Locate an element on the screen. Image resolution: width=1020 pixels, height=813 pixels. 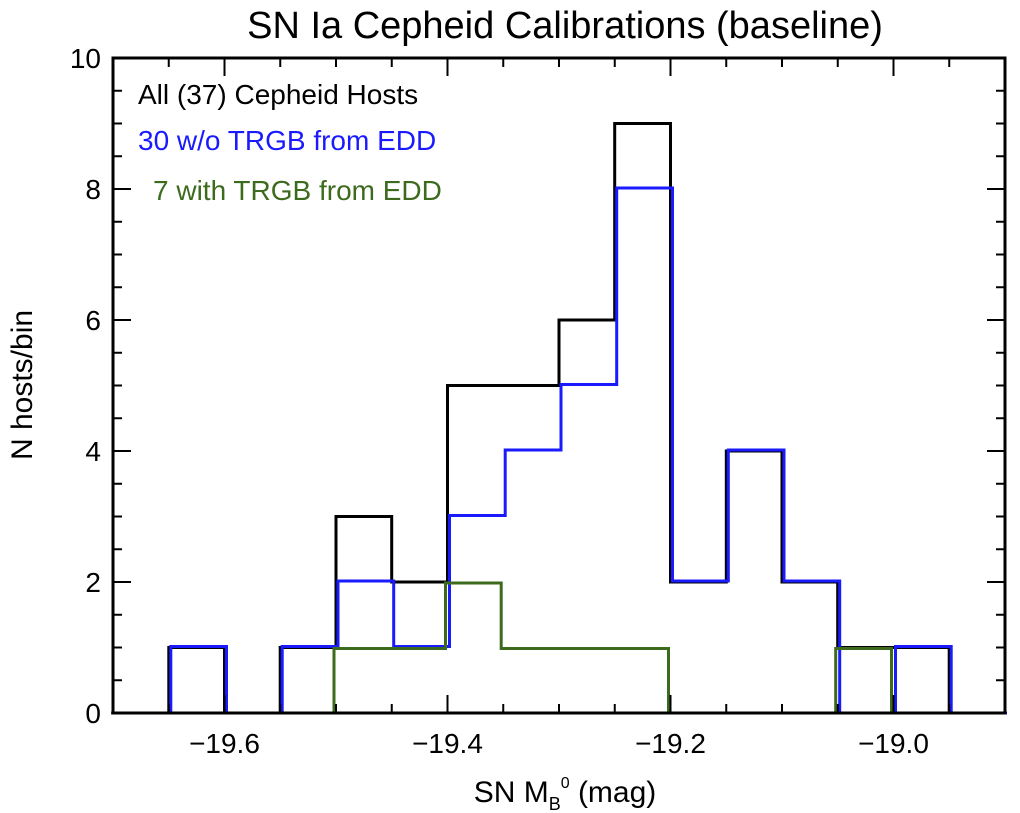
legend-entry-with-trgb: 7 with TRGB from EDD is located at coordinates (297, 190).